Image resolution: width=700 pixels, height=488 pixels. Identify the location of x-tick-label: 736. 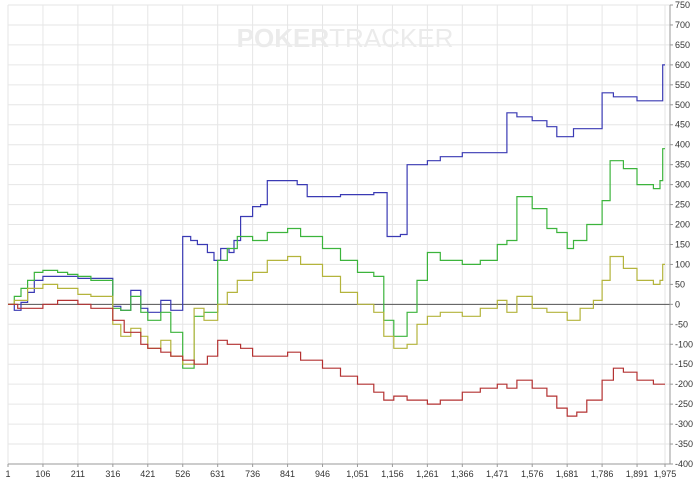
(252, 474).